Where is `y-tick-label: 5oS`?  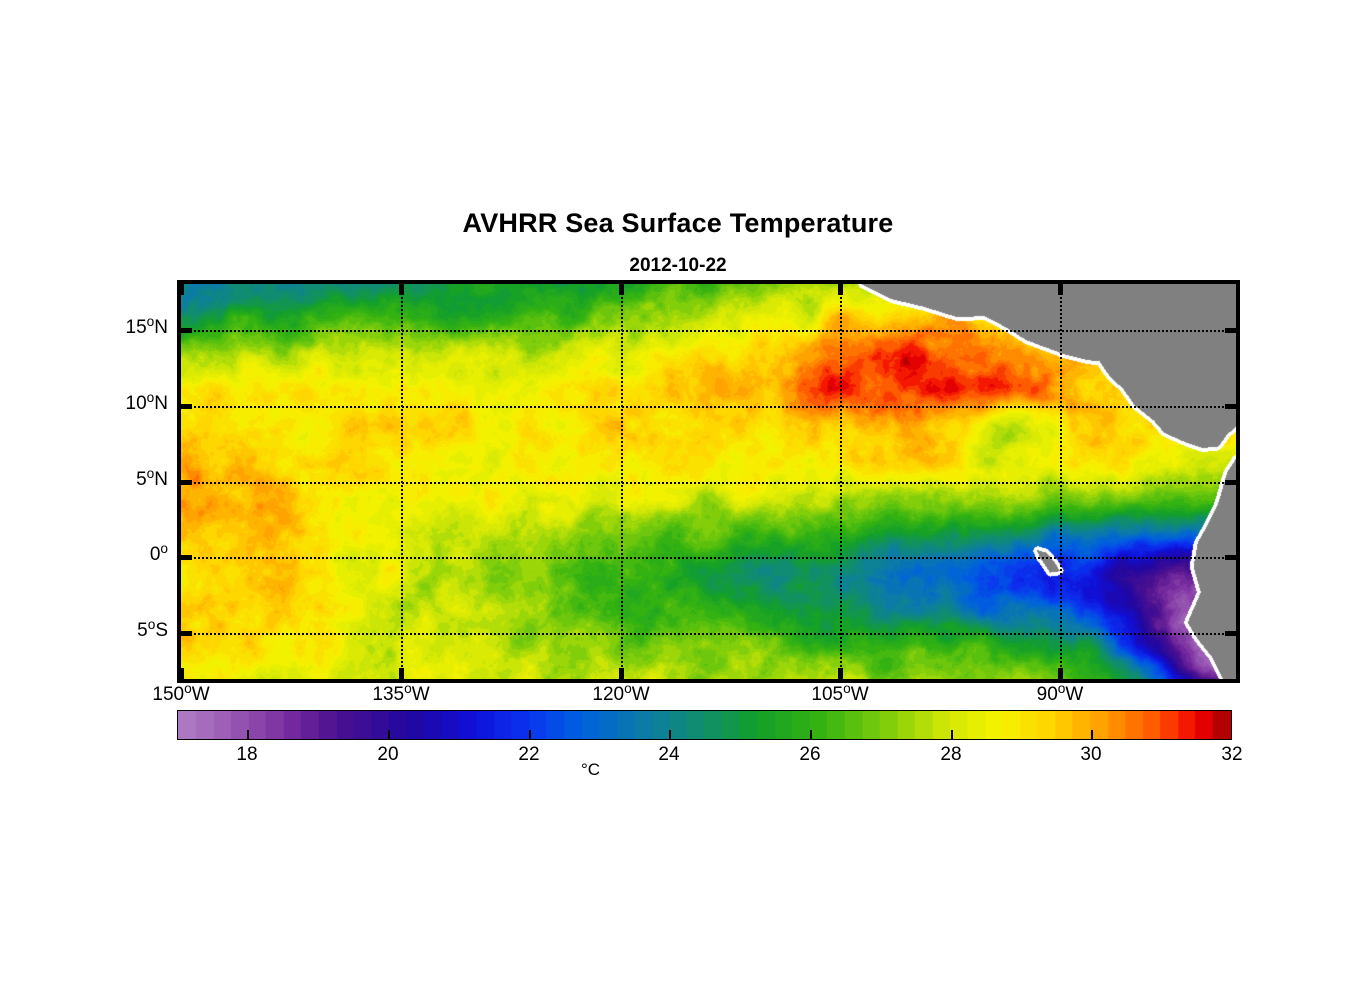
y-tick-label: 5oS is located at coordinates (152, 628).